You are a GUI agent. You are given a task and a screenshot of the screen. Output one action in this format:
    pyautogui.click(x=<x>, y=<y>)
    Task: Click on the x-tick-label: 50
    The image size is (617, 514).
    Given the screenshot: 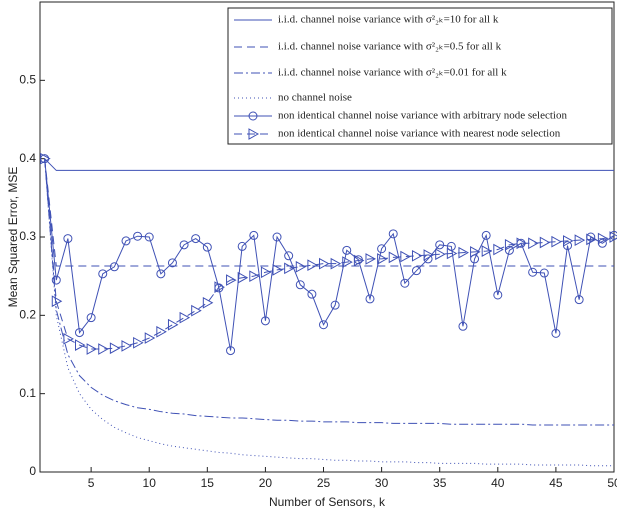 What is the action you would take?
    pyautogui.click(x=612, y=483)
    